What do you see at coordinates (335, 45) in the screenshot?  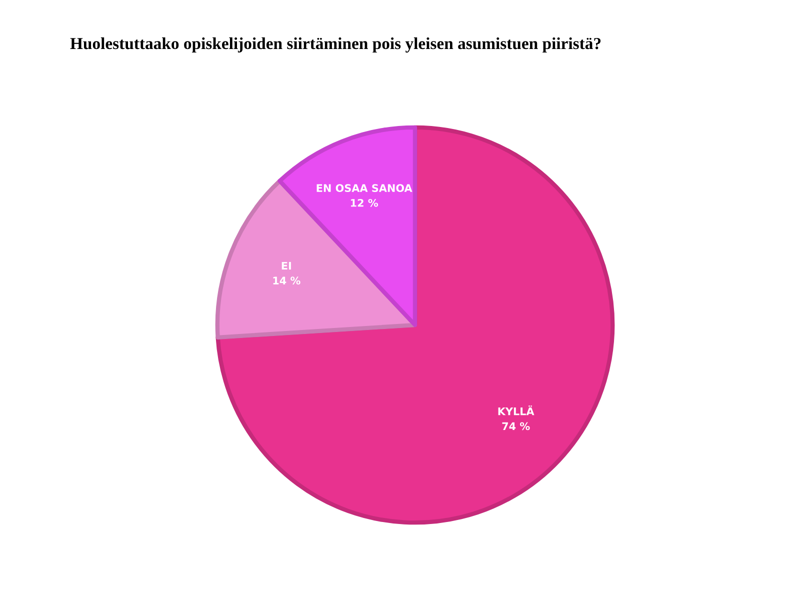 I see `chart-title: Huolestuttaako opiskelijoiden siirtäminen pois yleisen asumistuen piiristä?` at bounding box center [335, 45].